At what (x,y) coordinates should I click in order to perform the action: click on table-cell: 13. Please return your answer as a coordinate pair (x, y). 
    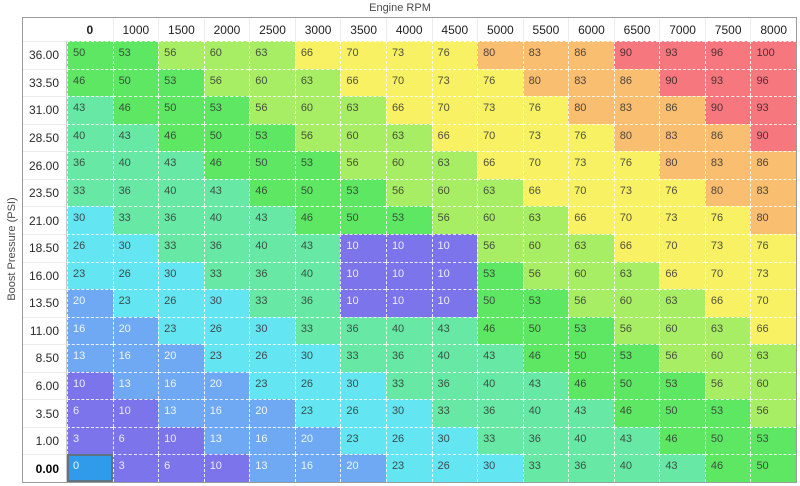
    Looking at the image, I should click on (272, 468).